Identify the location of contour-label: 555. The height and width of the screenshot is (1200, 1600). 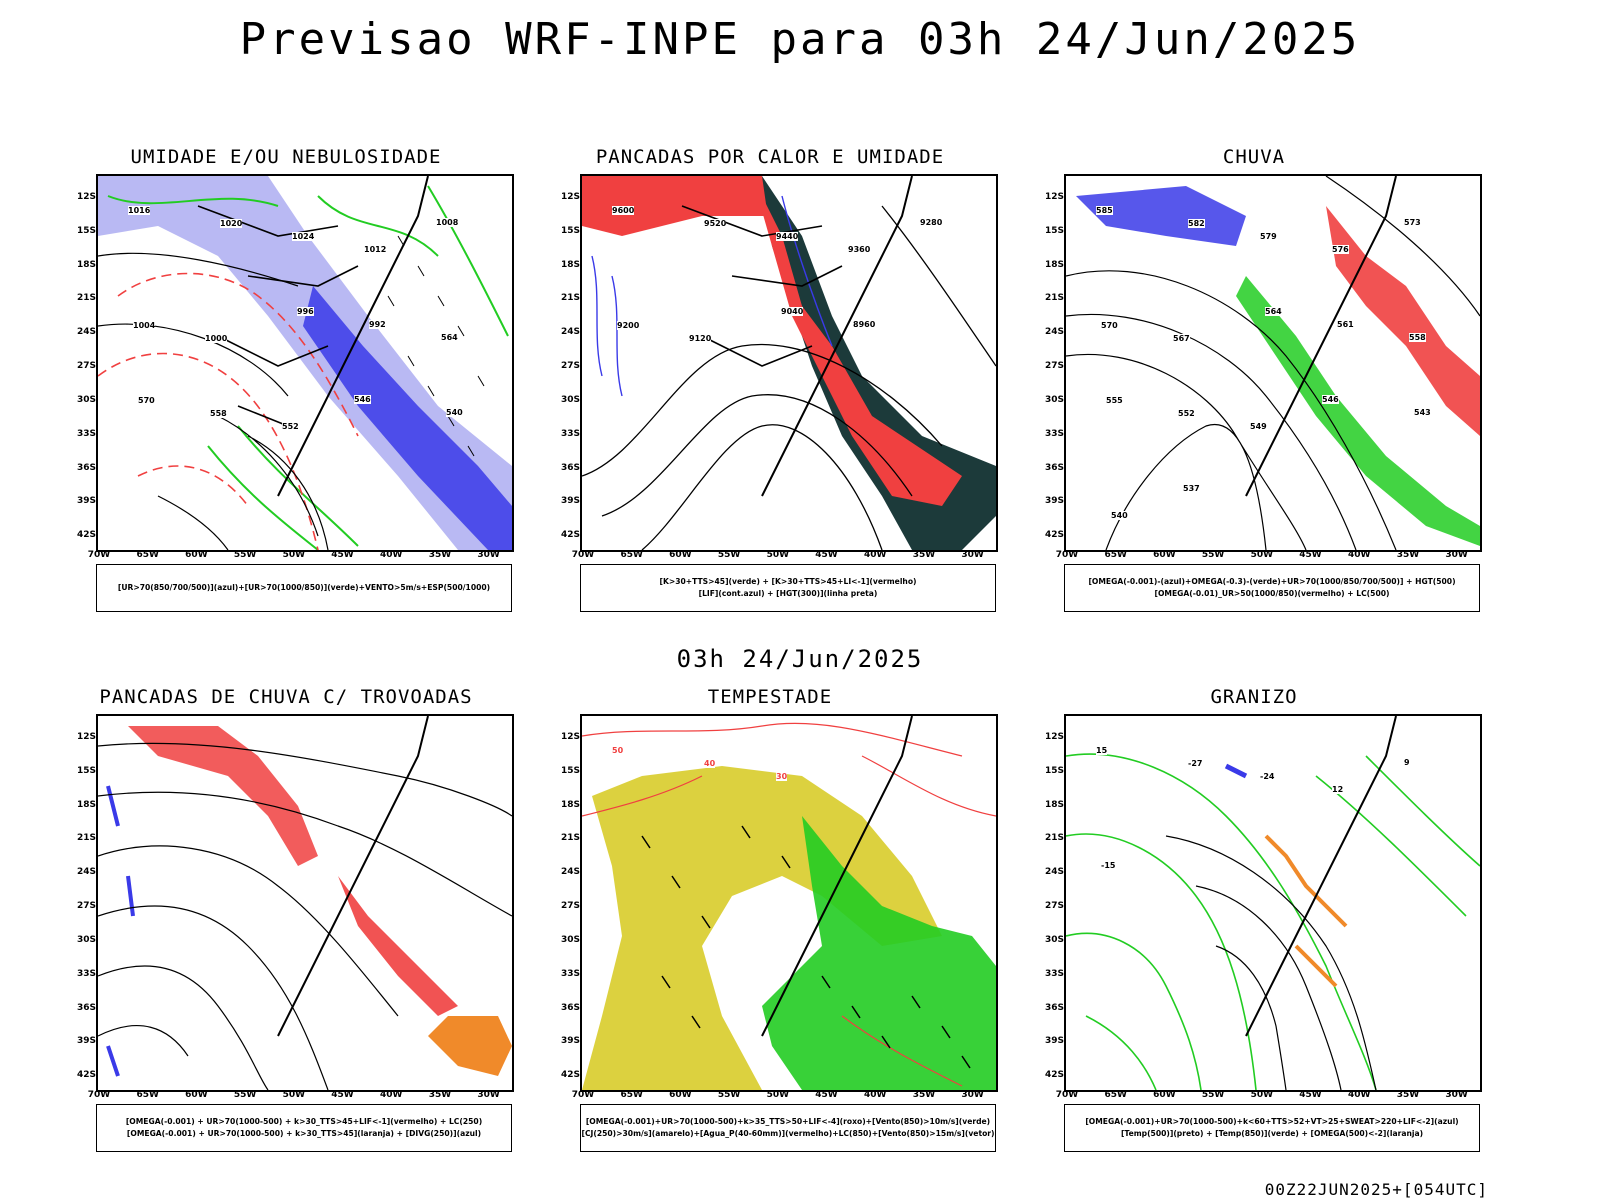
(1114, 400).